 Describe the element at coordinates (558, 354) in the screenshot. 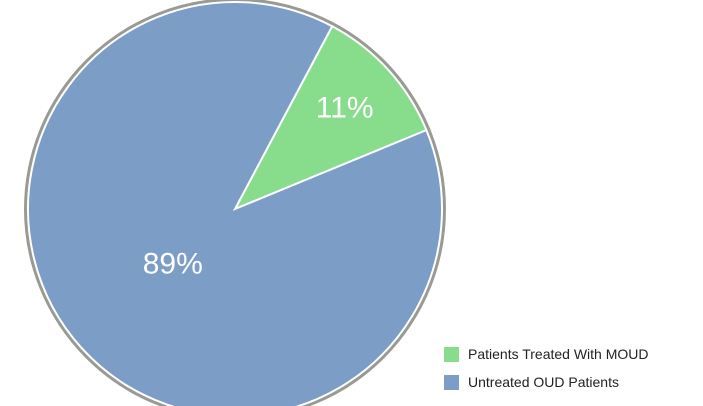

I see `legend-label-treated: Patients Treated With MOUD` at that location.